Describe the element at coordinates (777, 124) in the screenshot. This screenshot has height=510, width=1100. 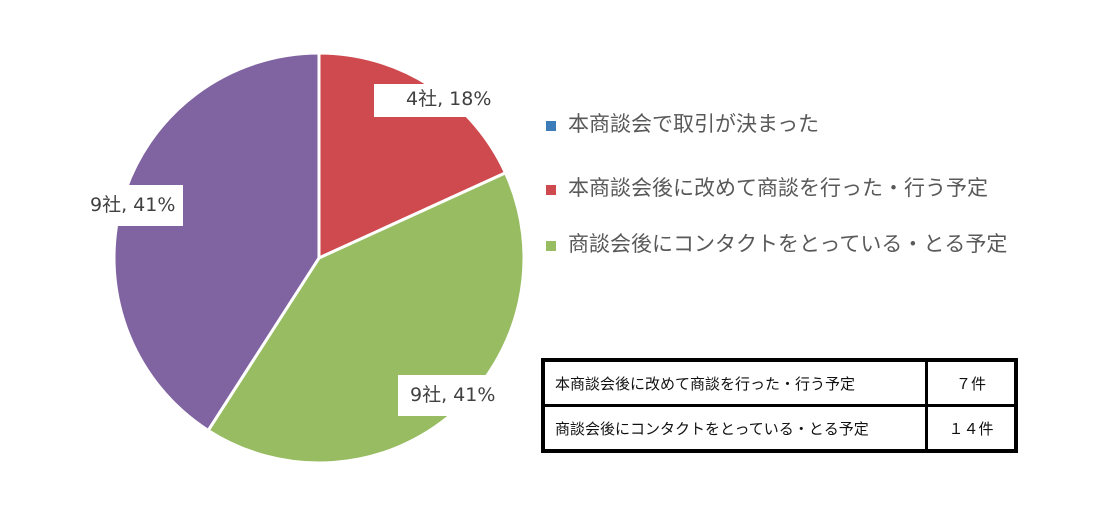
I see `legend-item-deal-closed: 本商談会で取引が決まった` at that location.